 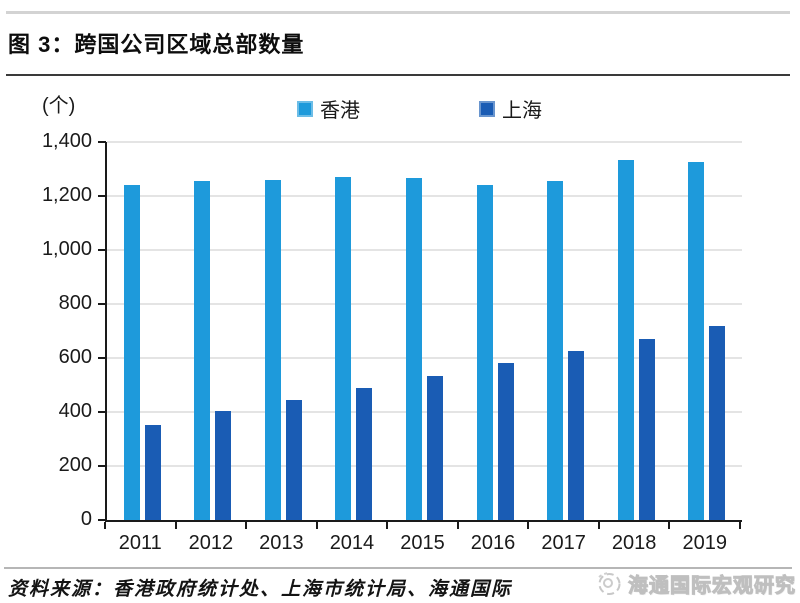 What do you see at coordinates (156, 44) in the screenshot?
I see `figure-title: 图 3：跨国公司区域总部数量` at bounding box center [156, 44].